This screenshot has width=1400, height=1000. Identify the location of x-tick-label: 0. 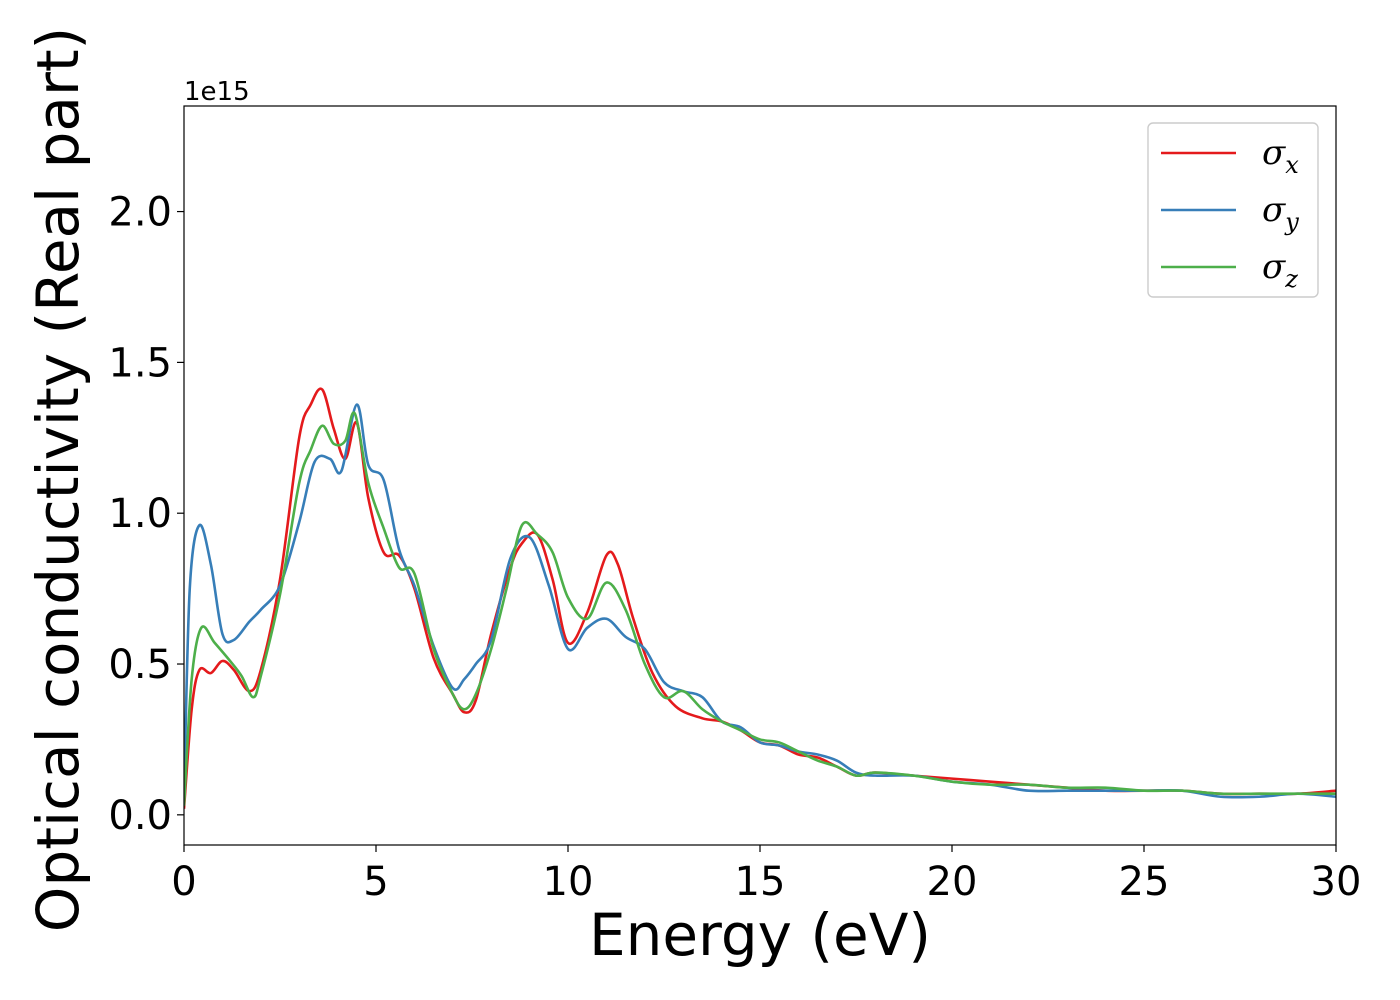
(183, 882).